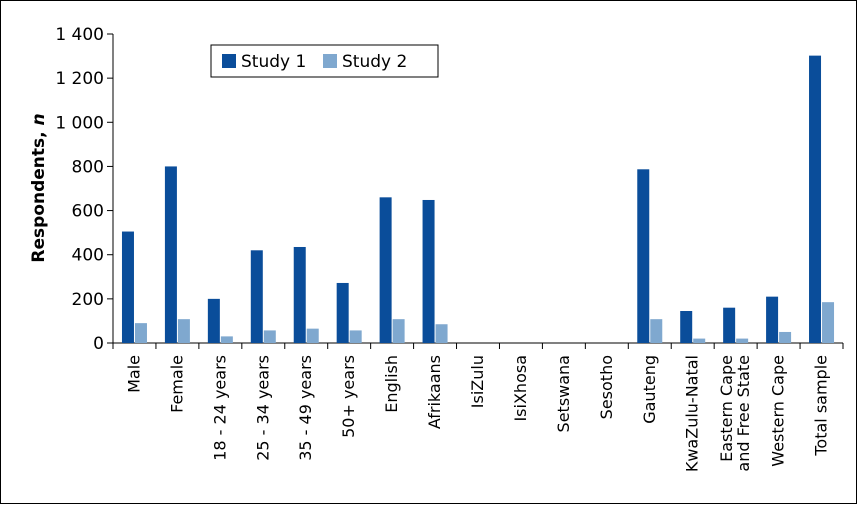 This screenshot has width=857, height=505. What do you see at coordinates (692, 413) in the screenshot?
I see `category-label: KwaZulu-Natal` at bounding box center [692, 413].